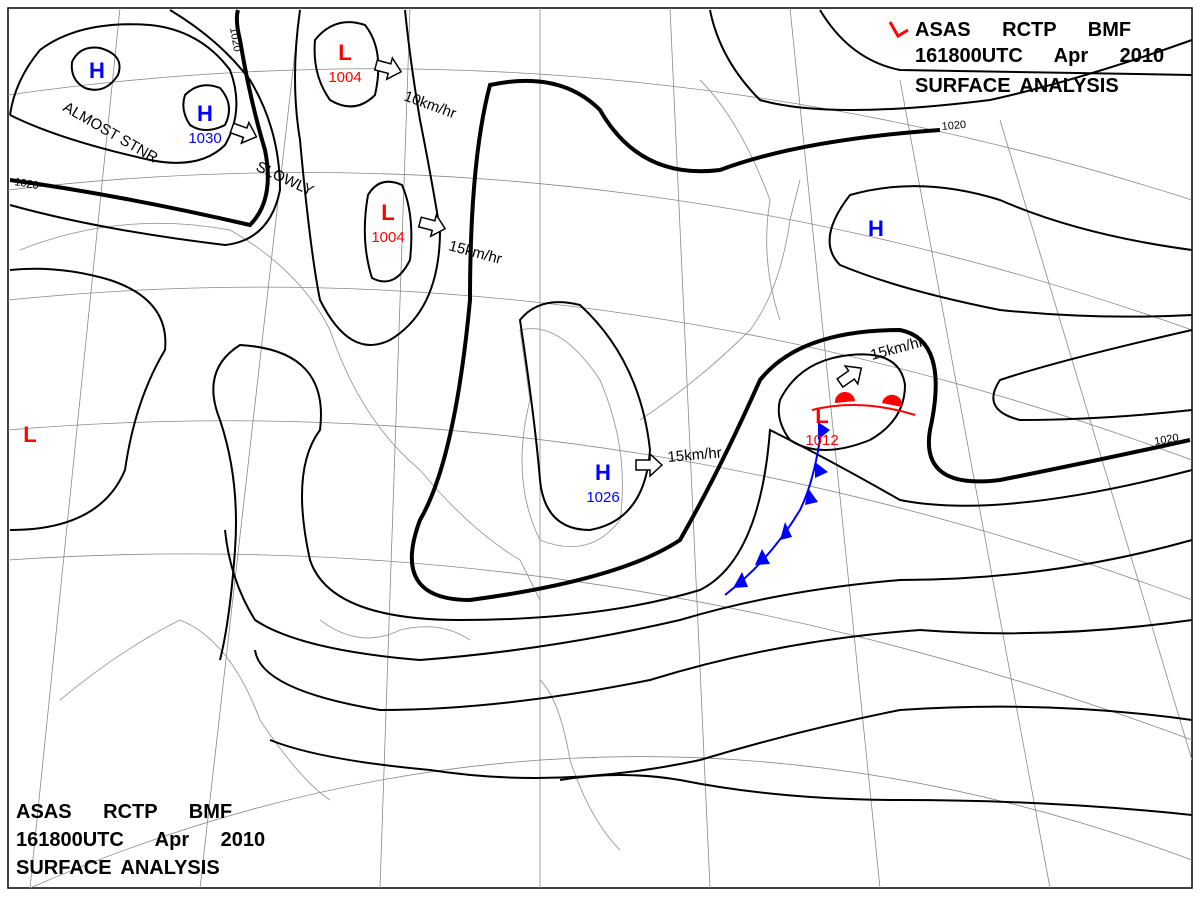  What do you see at coordinates (898, 30) in the screenshot?
I see `header-low-icon` at bounding box center [898, 30].